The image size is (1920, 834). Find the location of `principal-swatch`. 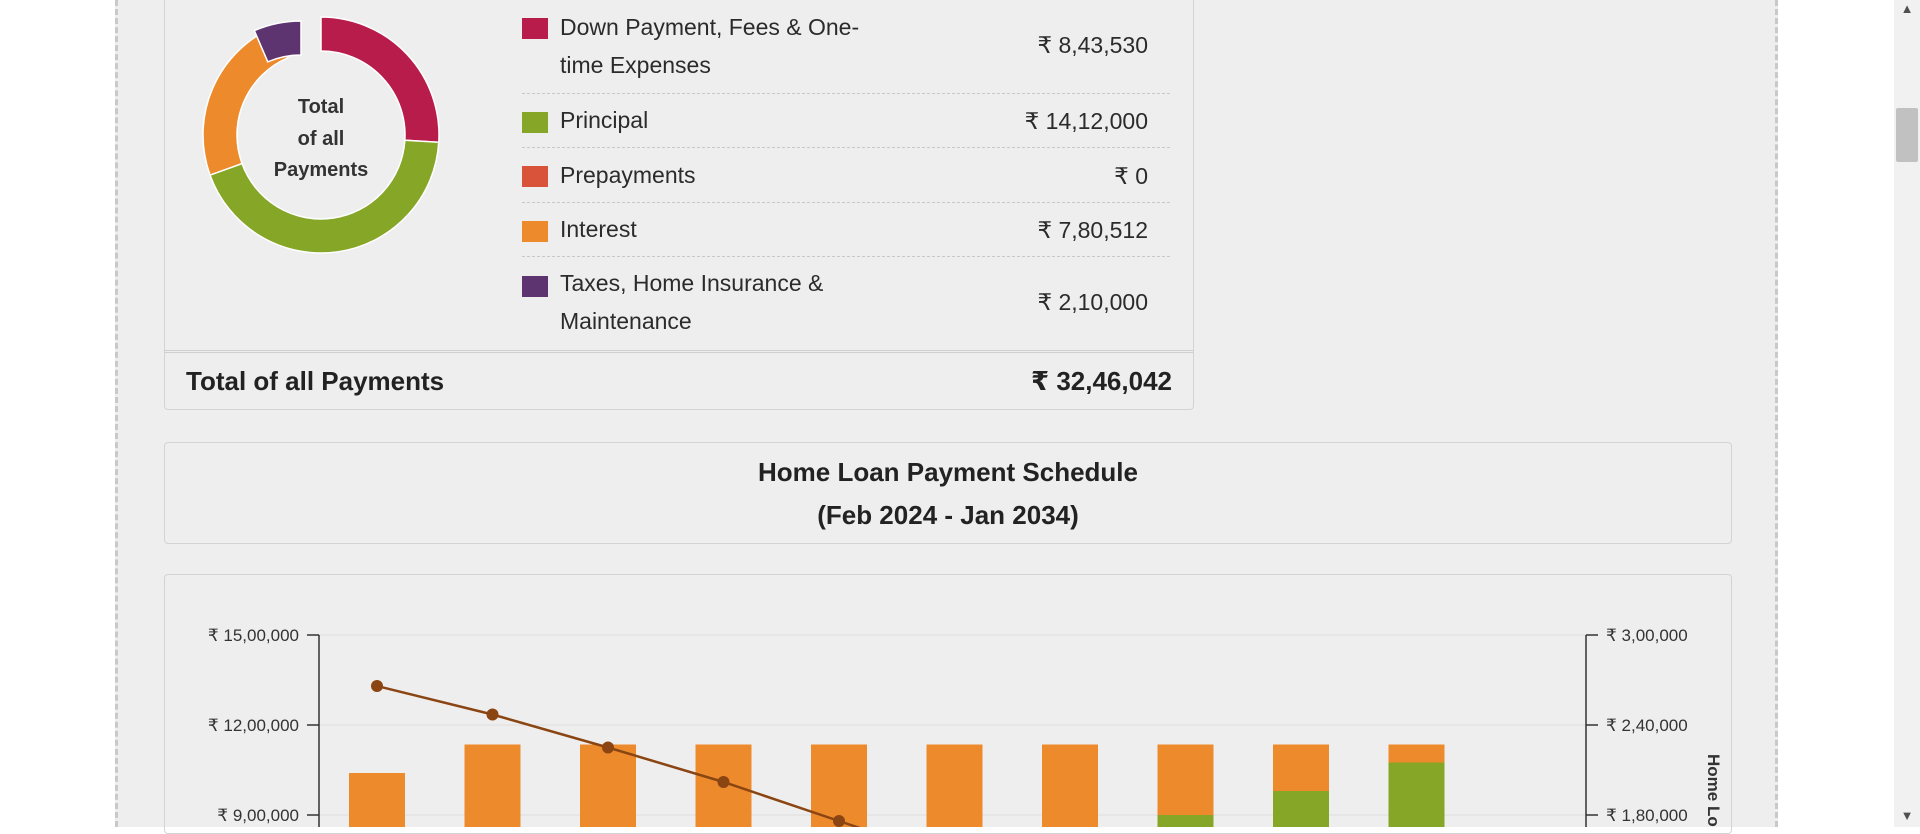

principal-swatch is located at coordinates (535, 122).